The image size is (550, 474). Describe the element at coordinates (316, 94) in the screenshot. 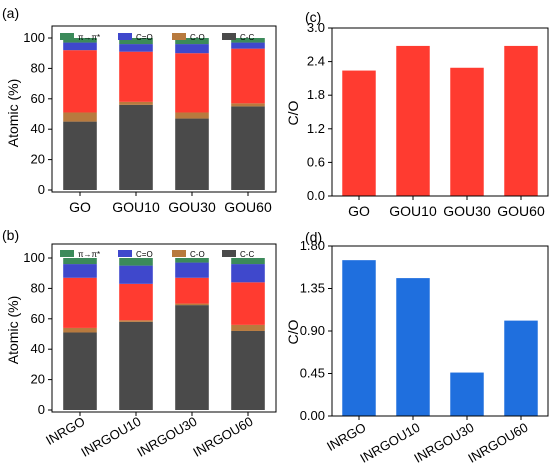

I see `y-tick-label: 1.8` at that location.